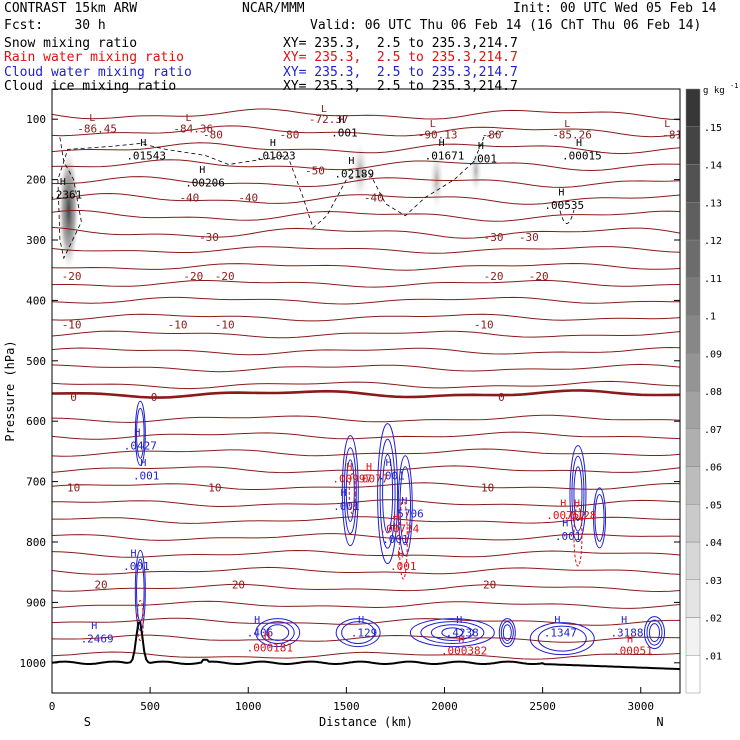 This screenshot has width=740, height=740. I want to click on cloud-water-value-label: .3188, so click(626, 633).